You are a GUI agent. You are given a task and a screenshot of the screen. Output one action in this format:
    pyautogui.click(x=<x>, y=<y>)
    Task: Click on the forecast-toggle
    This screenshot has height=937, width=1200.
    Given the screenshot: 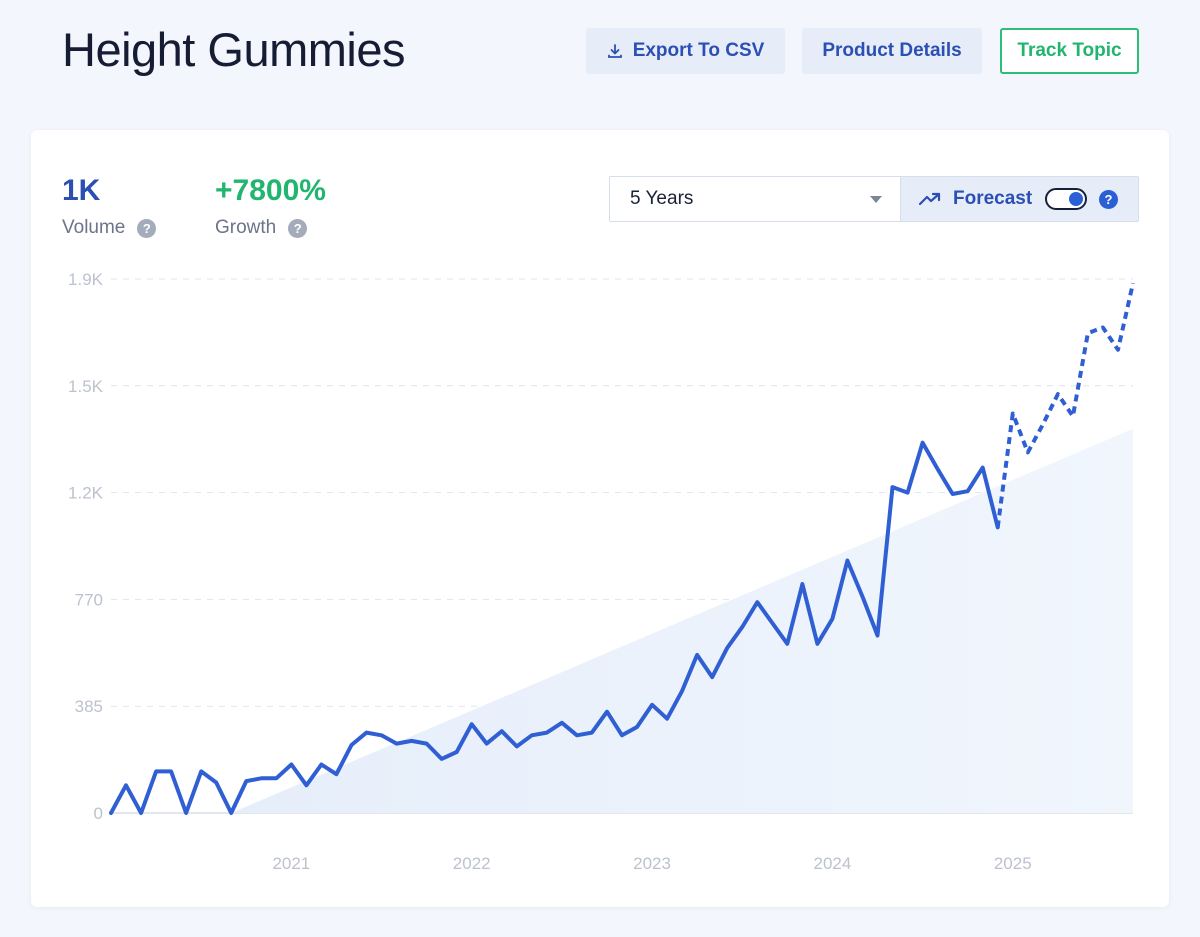 What is the action you would take?
    pyautogui.click(x=1066, y=199)
    